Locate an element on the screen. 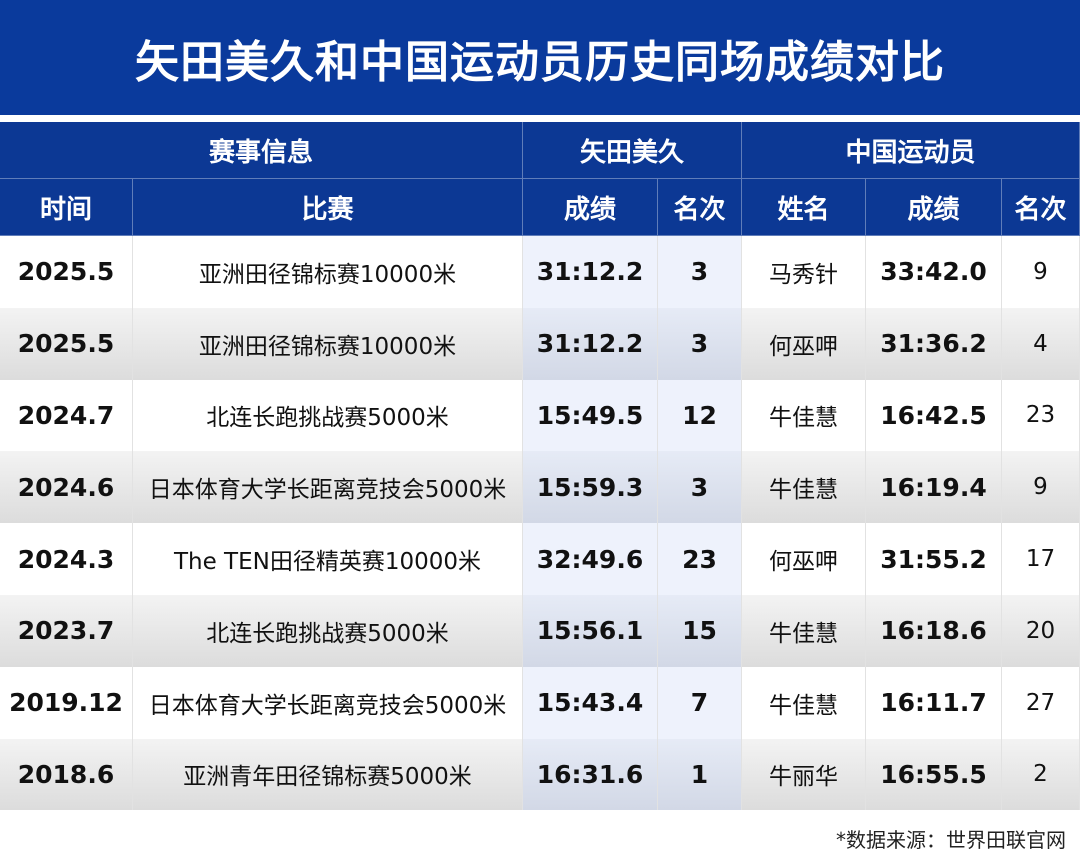 The height and width of the screenshot is (863, 1080). table-cell: 2024.6 is located at coordinates (66, 487).